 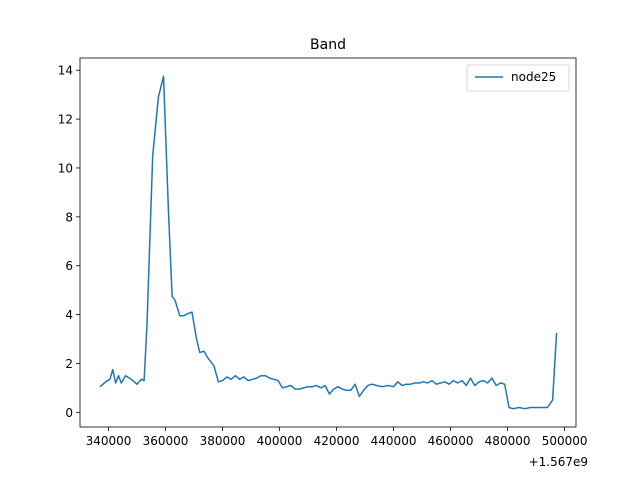 I want to click on legend-box, so click(x=518, y=78).